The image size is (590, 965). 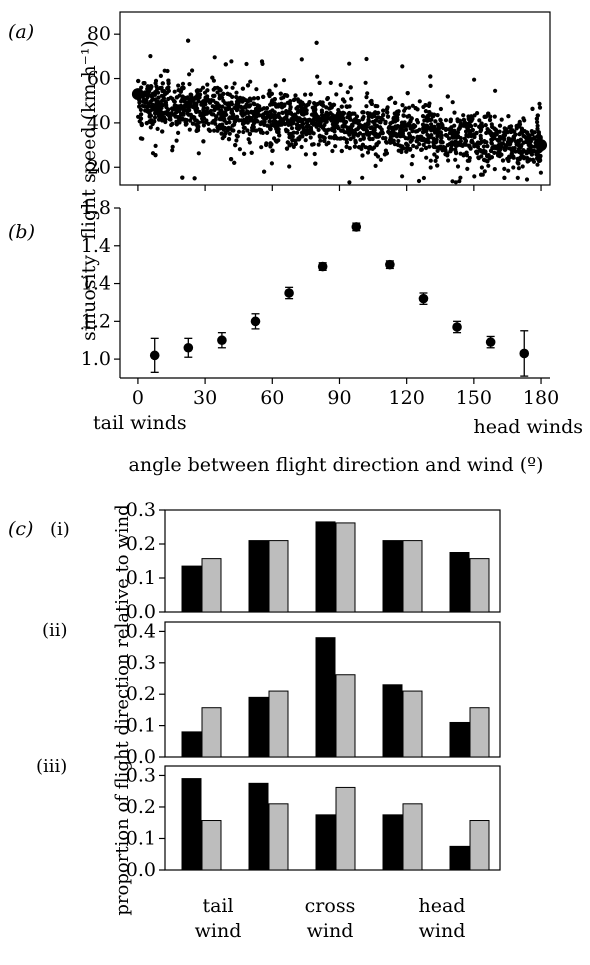 What do you see at coordinates (258, 576) in the screenshot?
I see `bar-black` at bounding box center [258, 576].